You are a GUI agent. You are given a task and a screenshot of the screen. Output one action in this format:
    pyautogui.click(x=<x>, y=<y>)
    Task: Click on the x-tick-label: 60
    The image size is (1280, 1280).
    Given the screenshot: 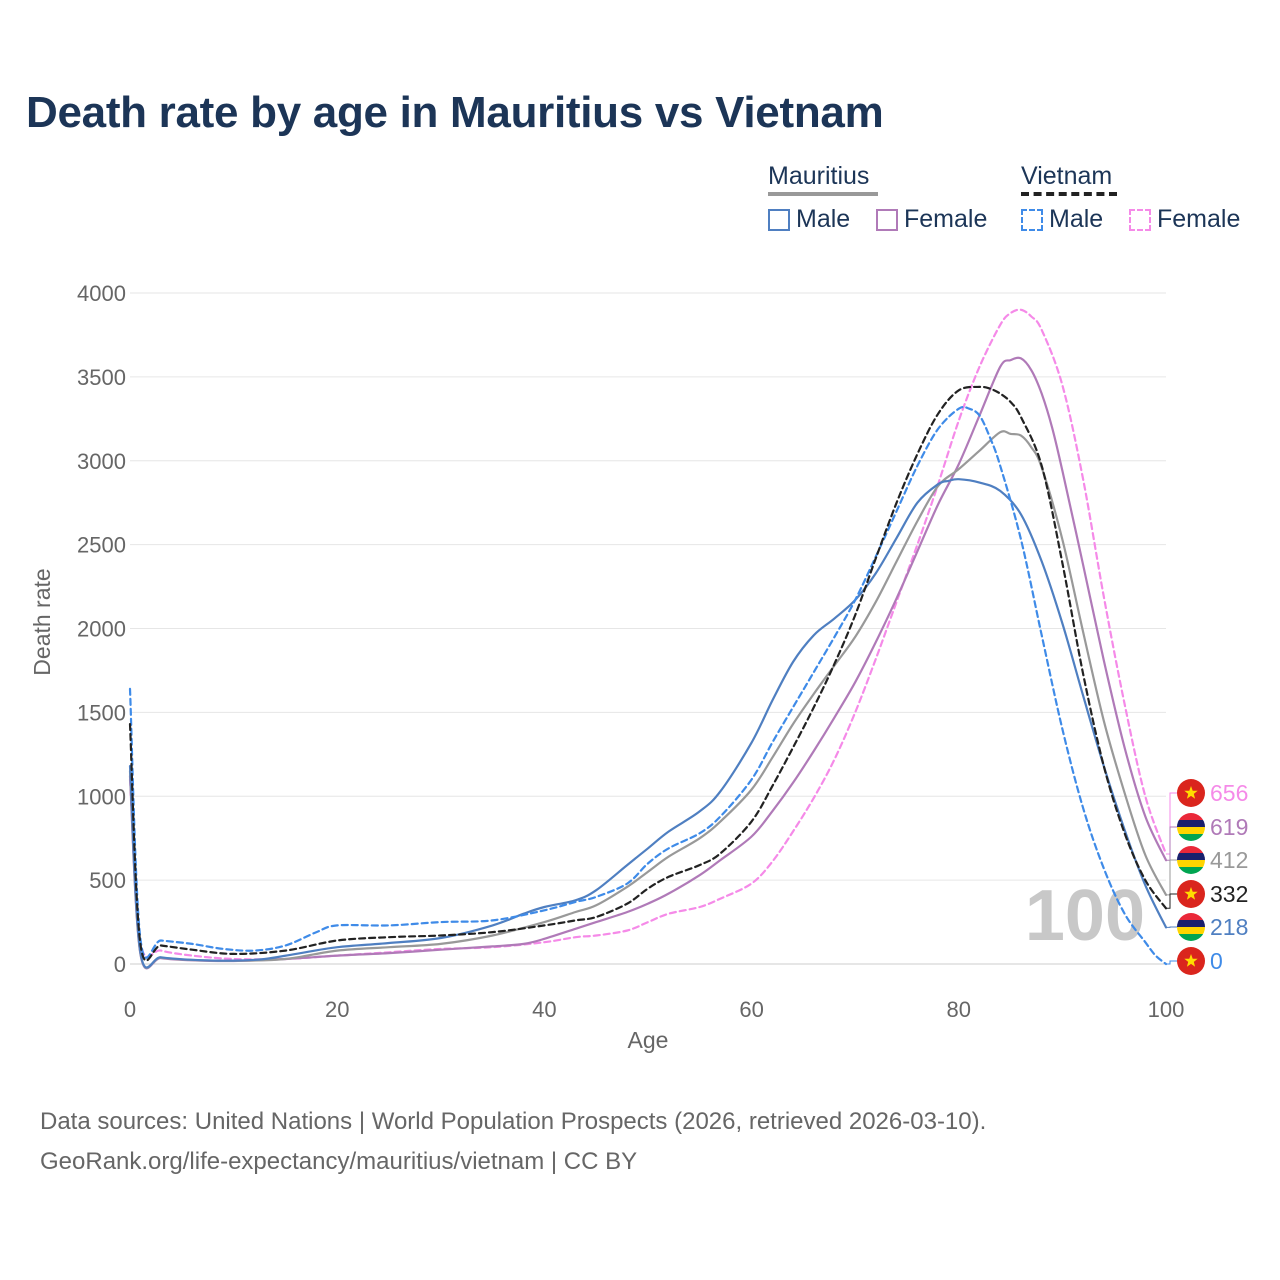 What is the action you would take?
    pyautogui.click(x=751, y=1009)
    